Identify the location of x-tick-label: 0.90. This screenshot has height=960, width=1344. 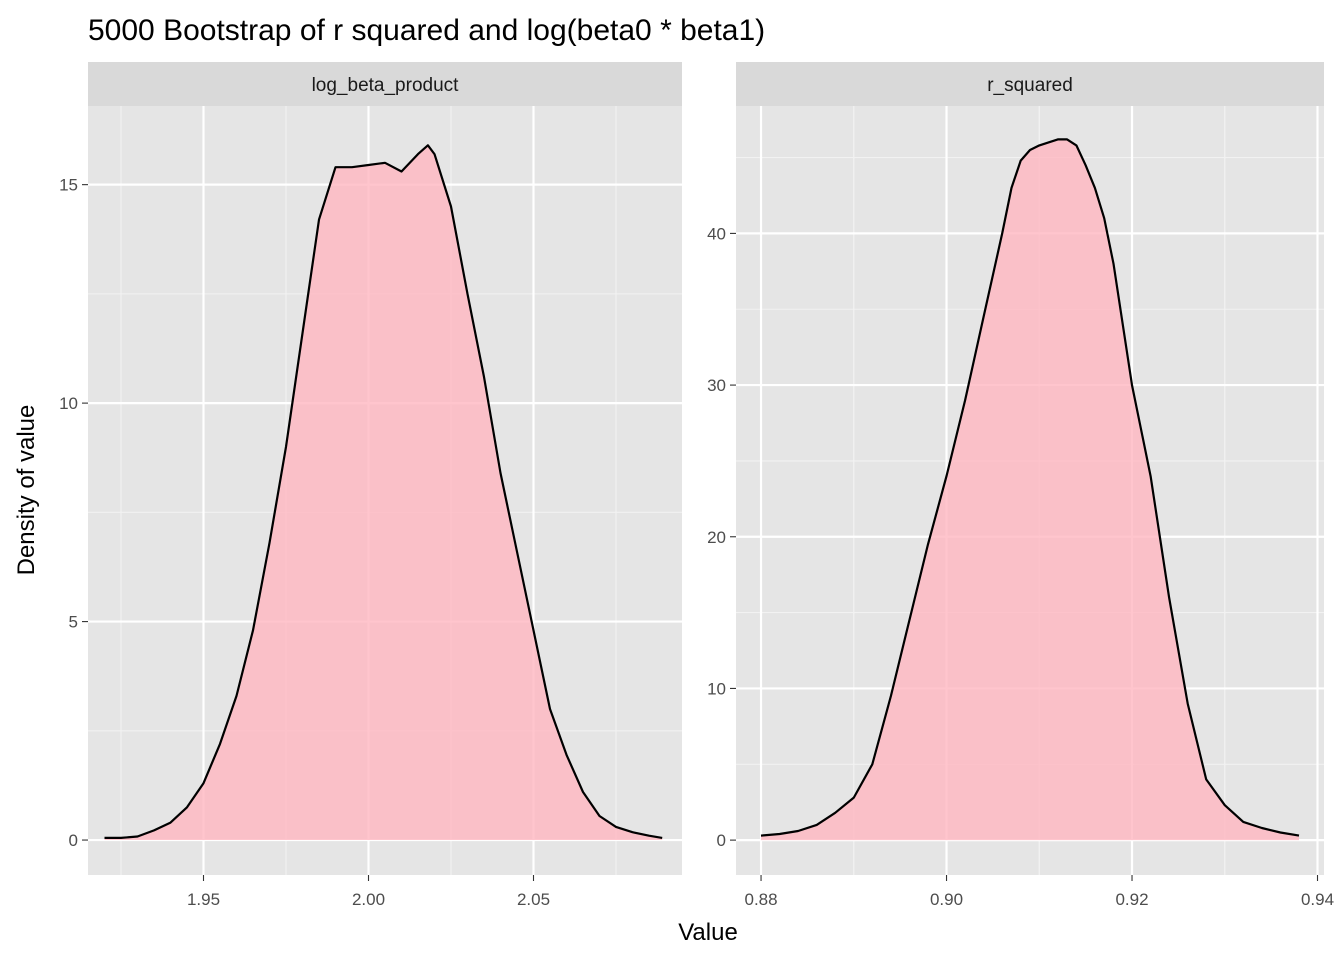
(946, 899).